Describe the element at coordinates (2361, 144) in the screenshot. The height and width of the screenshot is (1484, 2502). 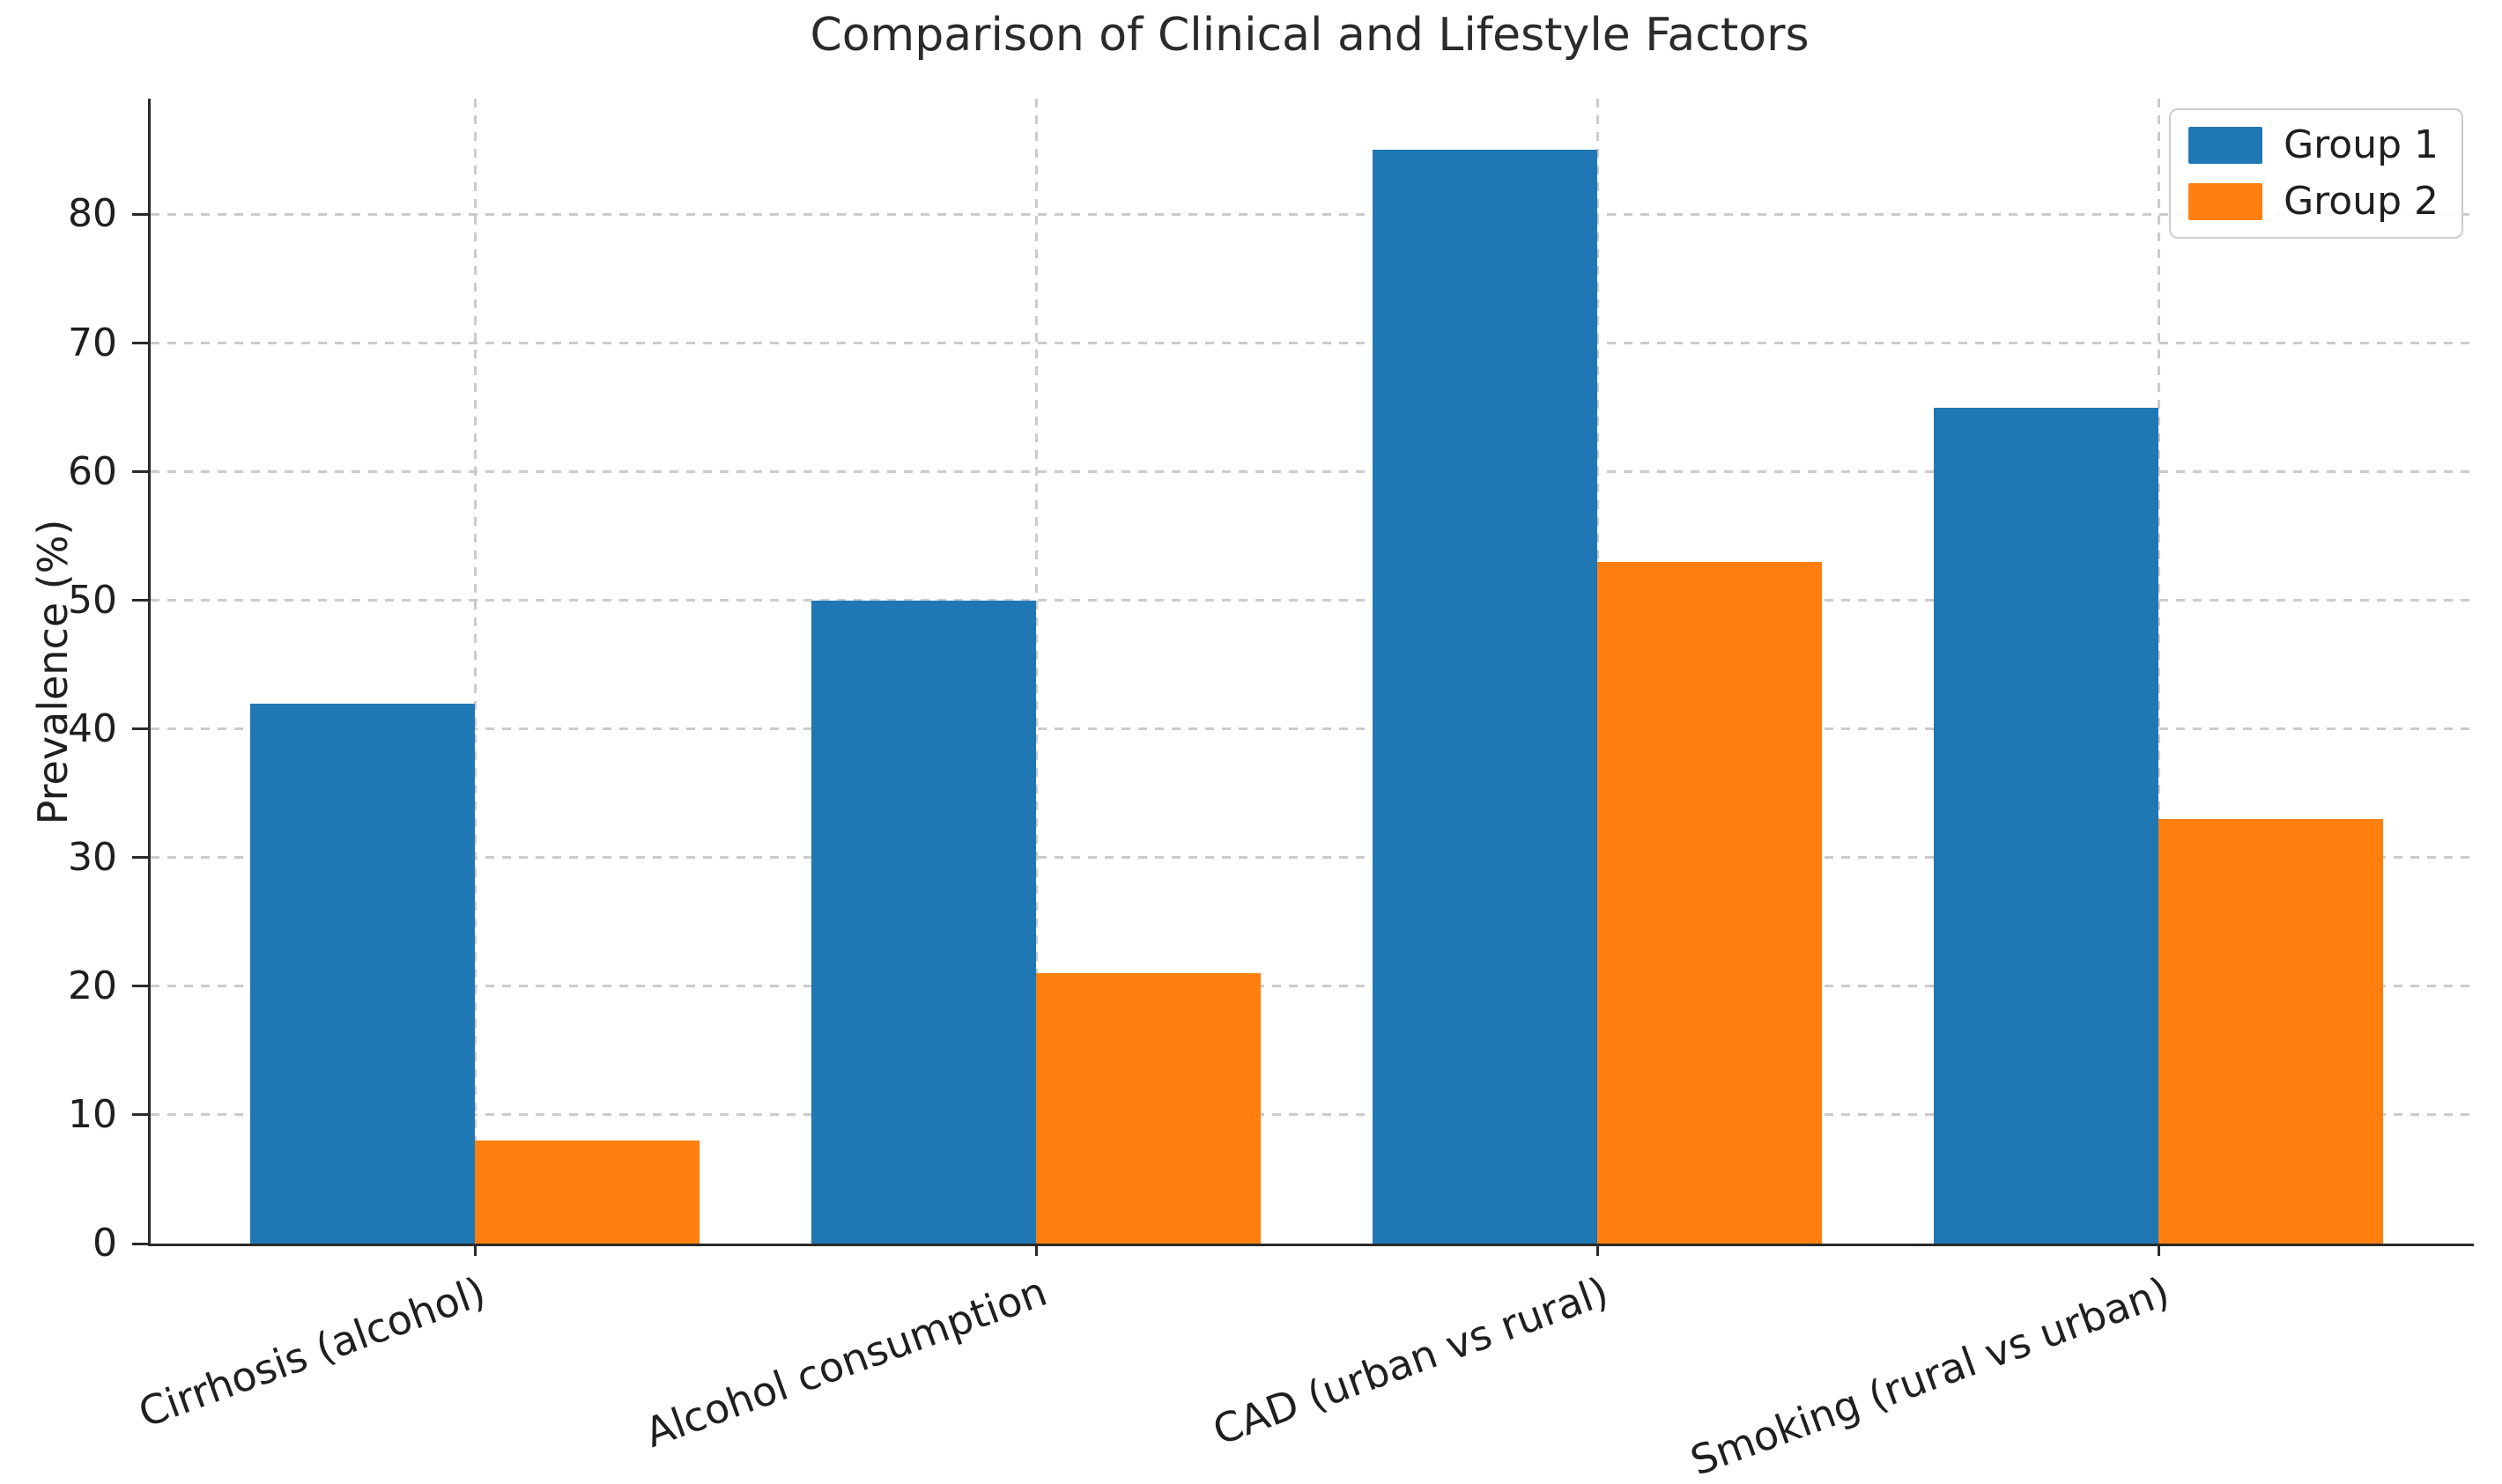
I see `legend-label: Group 1` at that location.